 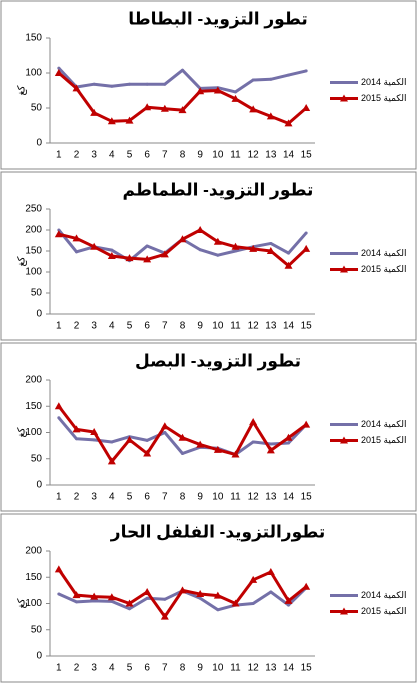 What do you see at coordinates (33, 432) in the screenshot?
I see `y-tick-label: 100` at bounding box center [33, 432].